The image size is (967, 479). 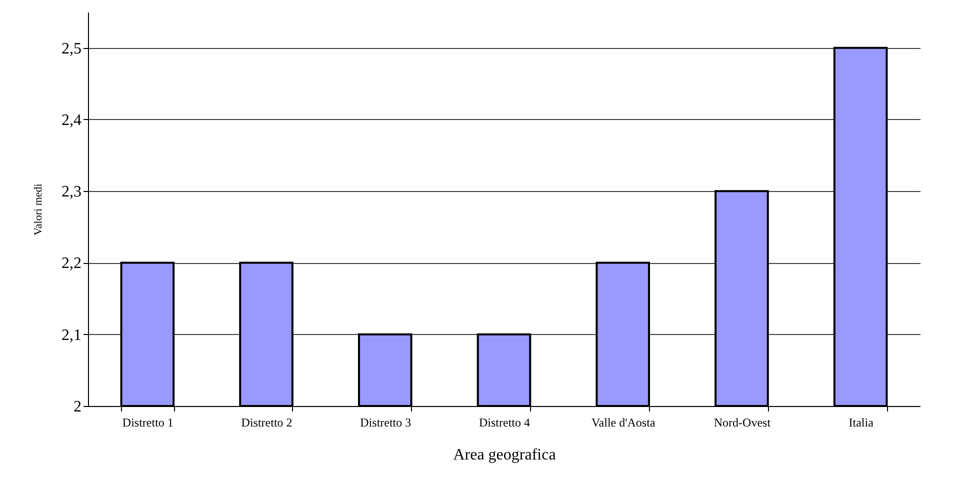 What do you see at coordinates (72, 335) in the screenshot?
I see `y-tick-label: 2,1` at bounding box center [72, 335].